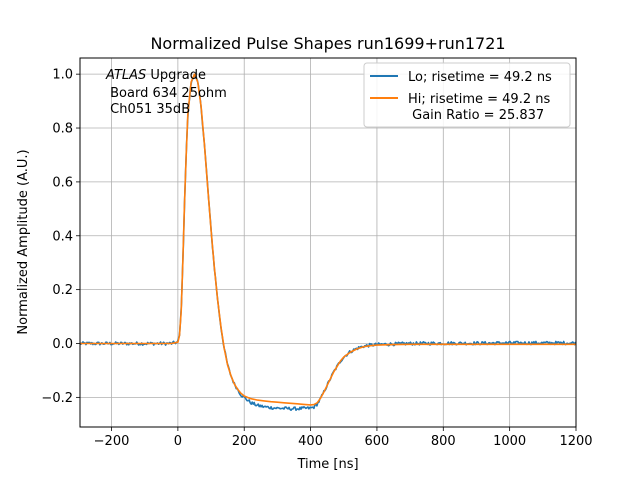 The image size is (640, 480). I want to click on x-tick-label: 400, so click(310, 441).